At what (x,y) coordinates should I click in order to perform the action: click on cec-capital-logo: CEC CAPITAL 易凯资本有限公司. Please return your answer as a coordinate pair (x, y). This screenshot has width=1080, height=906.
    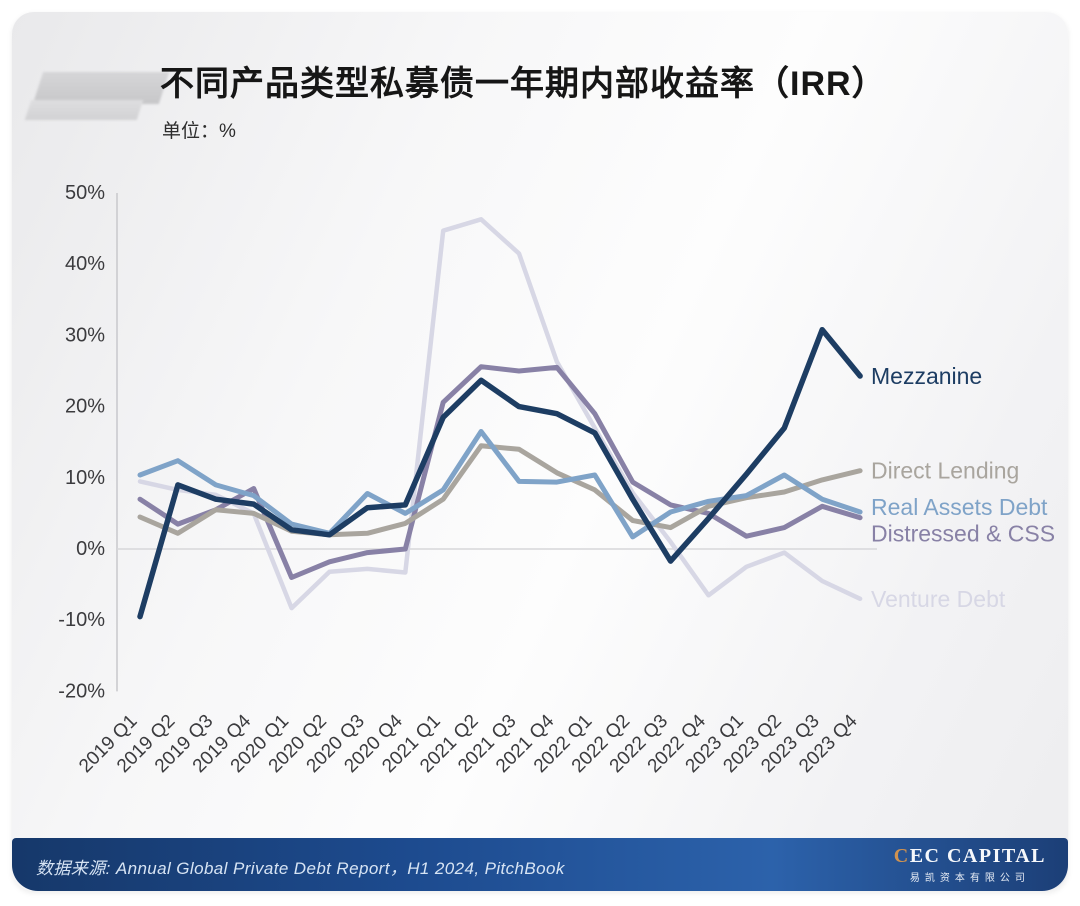
    Looking at the image, I should click on (970, 864).